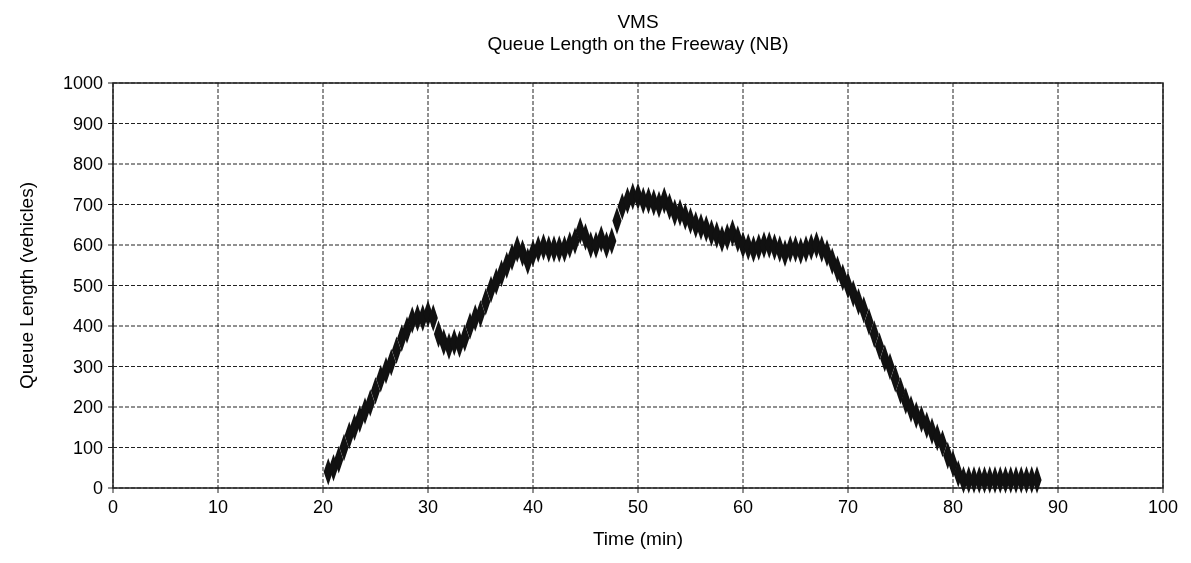  Describe the element at coordinates (87, 366) in the screenshot. I see `y-tick-label: 300` at that location.